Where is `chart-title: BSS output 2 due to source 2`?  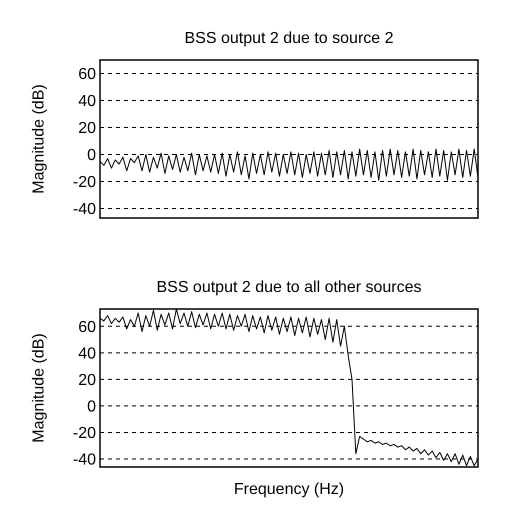
chart-title: BSS output 2 due to source 2 is located at coordinates (289, 38).